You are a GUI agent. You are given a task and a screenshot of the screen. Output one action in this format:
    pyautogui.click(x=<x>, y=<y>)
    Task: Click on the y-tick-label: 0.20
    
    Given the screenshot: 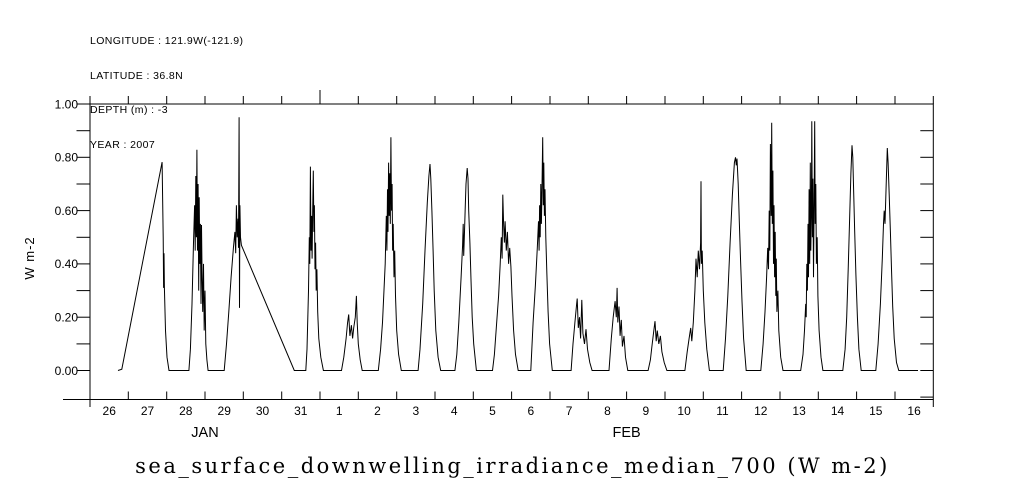 What is the action you would take?
    pyautogui.click(x=67, y=318)
    